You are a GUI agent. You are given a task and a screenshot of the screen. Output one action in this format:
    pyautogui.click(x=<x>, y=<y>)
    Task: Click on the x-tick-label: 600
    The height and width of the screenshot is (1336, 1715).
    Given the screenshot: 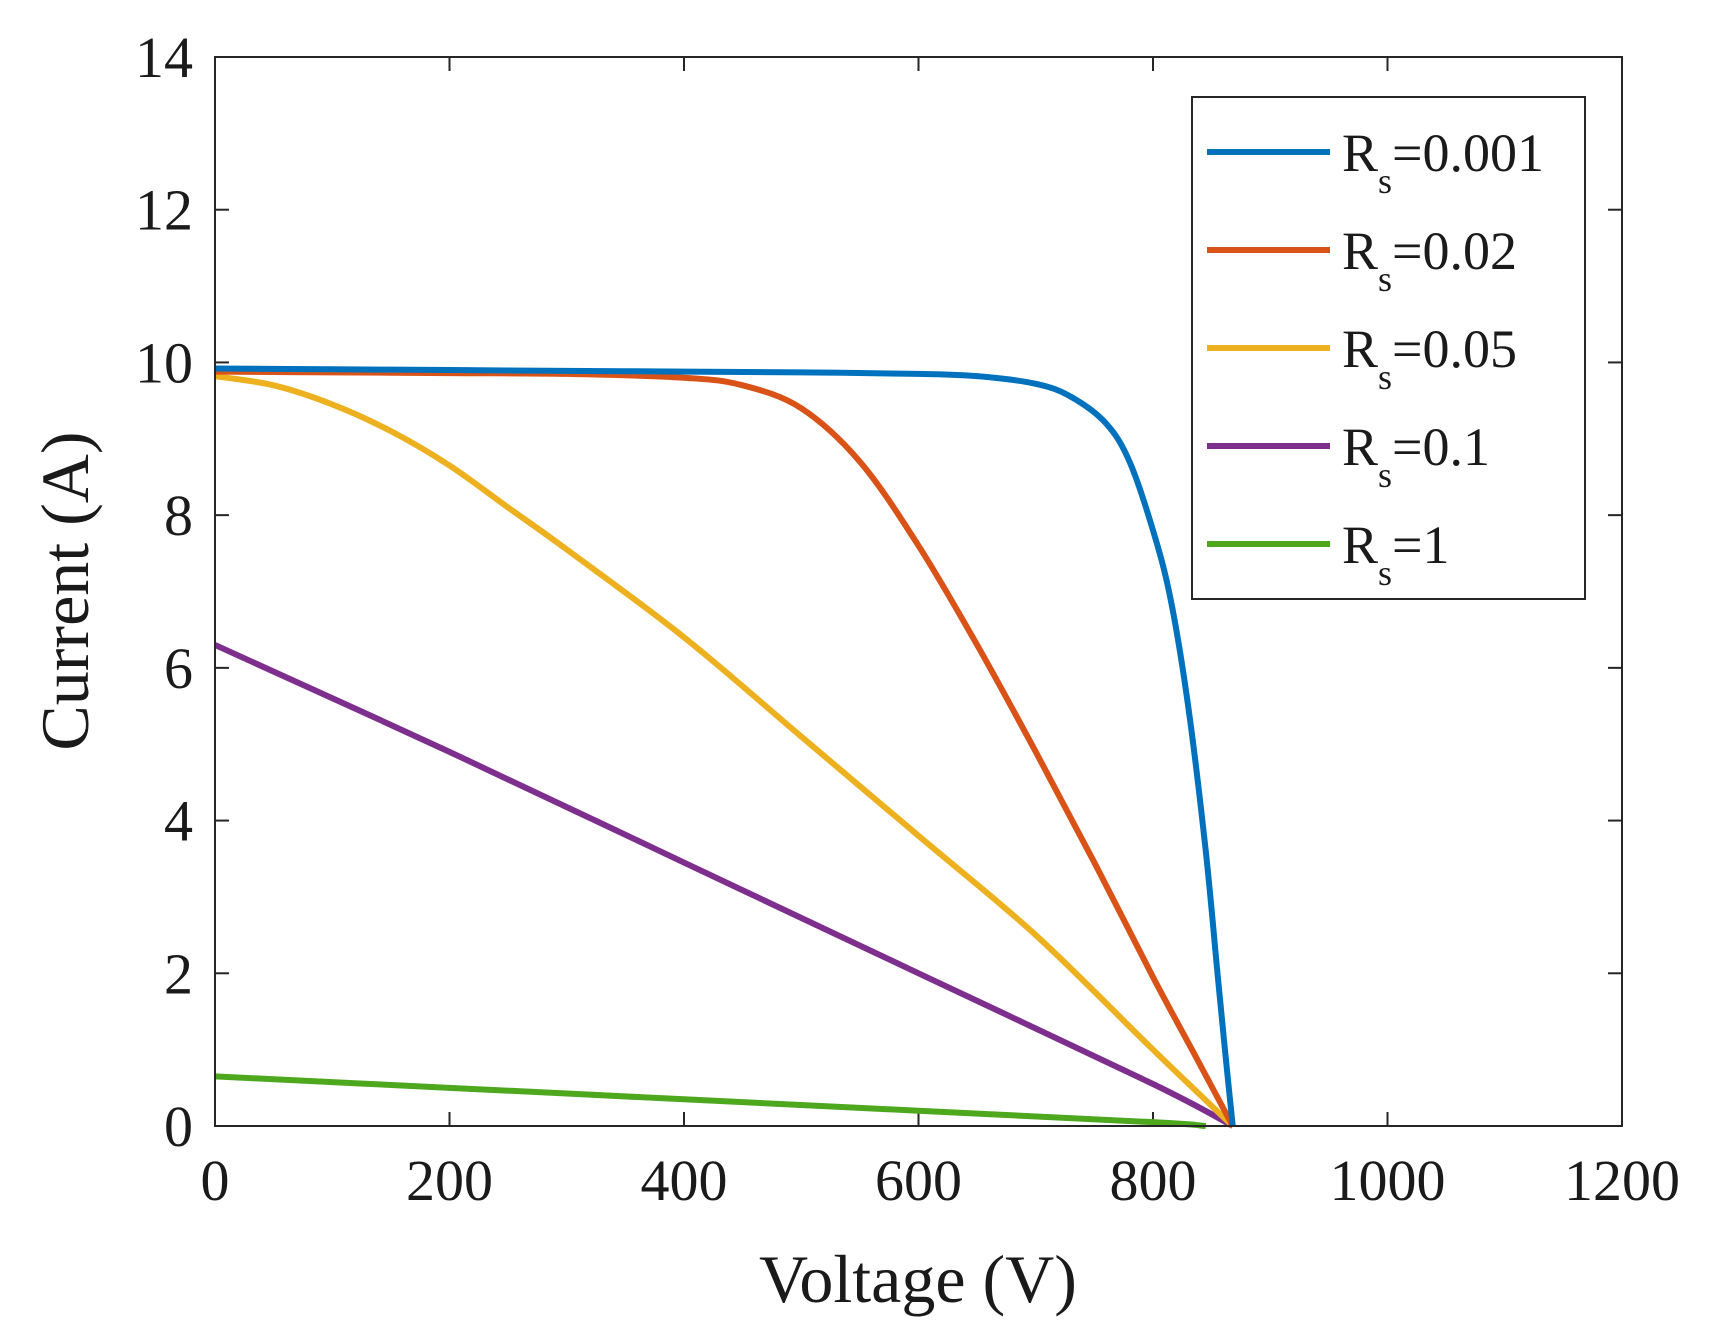 What is the action you would take?
    pyautogui.click(x=918, y=1180)
    